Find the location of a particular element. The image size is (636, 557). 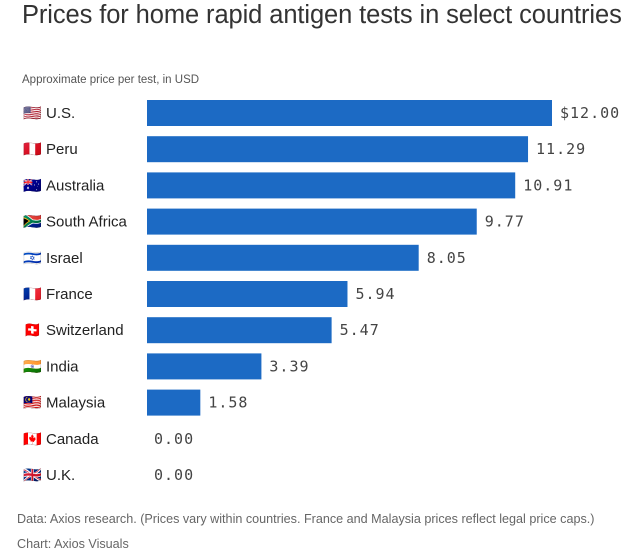

bar-australia is located at coordinates (331, 185).